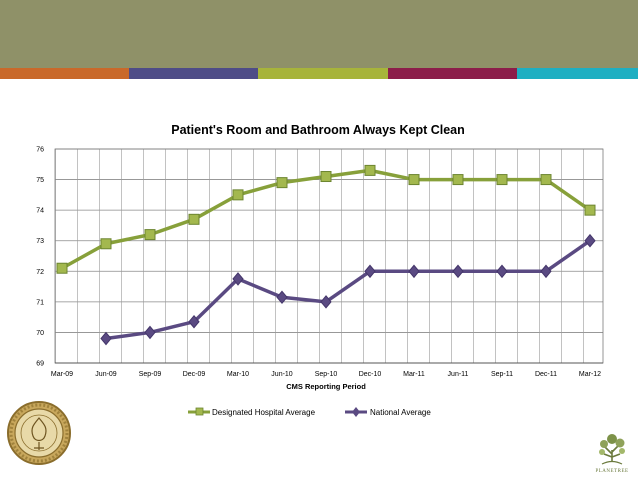 The width and height of the screenshot is (638, 479). What do you see at coordinates (40, 302) in the screenshot?
I see `y-tick-label: 71` at bounding box center [40, 302].